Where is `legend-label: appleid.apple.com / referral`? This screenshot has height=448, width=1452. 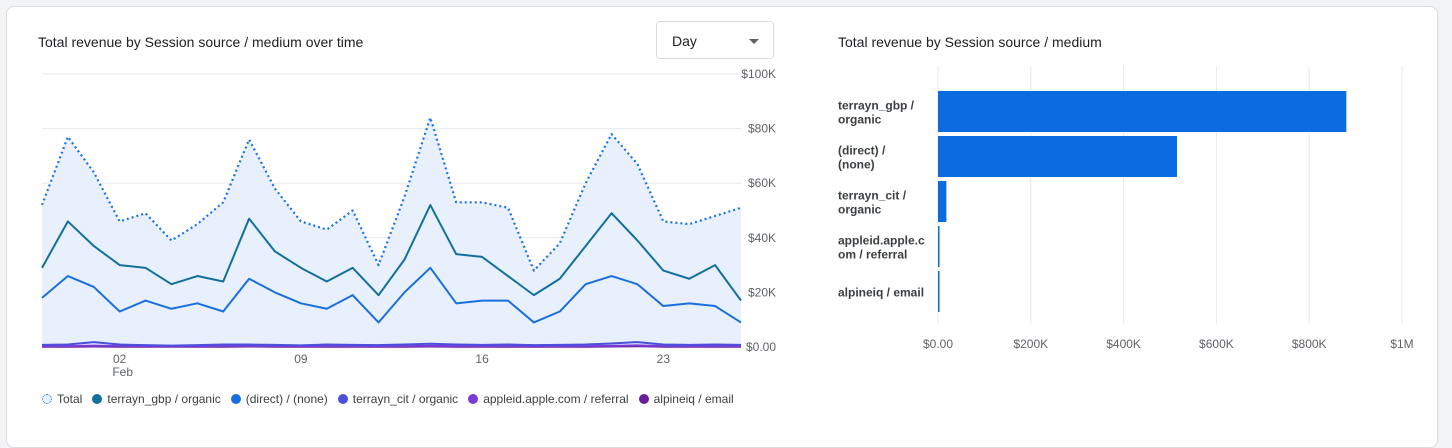
legend-label: appleid.apple.com / referral is located at coordinates (556, 399).